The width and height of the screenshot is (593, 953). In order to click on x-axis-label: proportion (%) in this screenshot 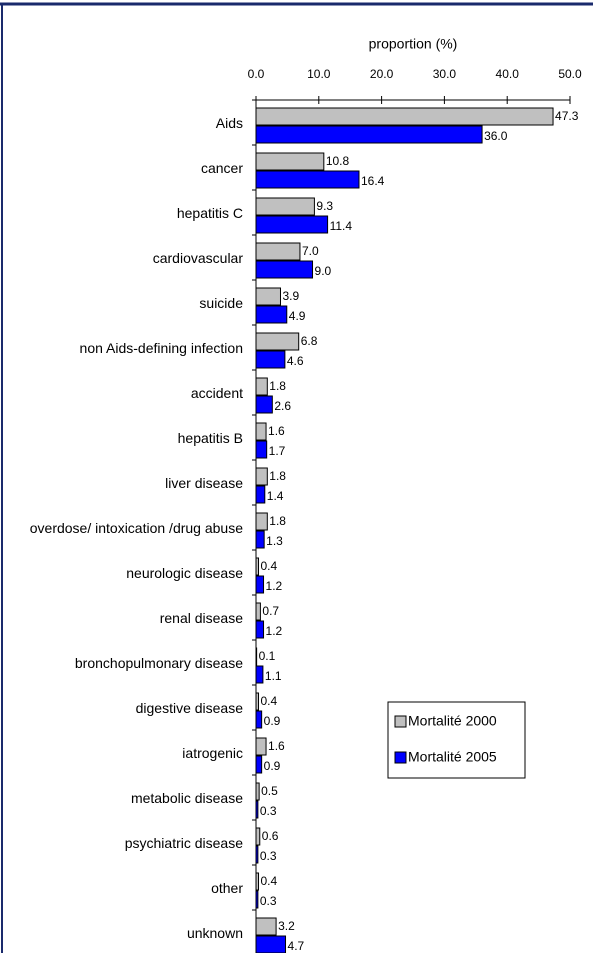, I will do `click(413, 44)`.